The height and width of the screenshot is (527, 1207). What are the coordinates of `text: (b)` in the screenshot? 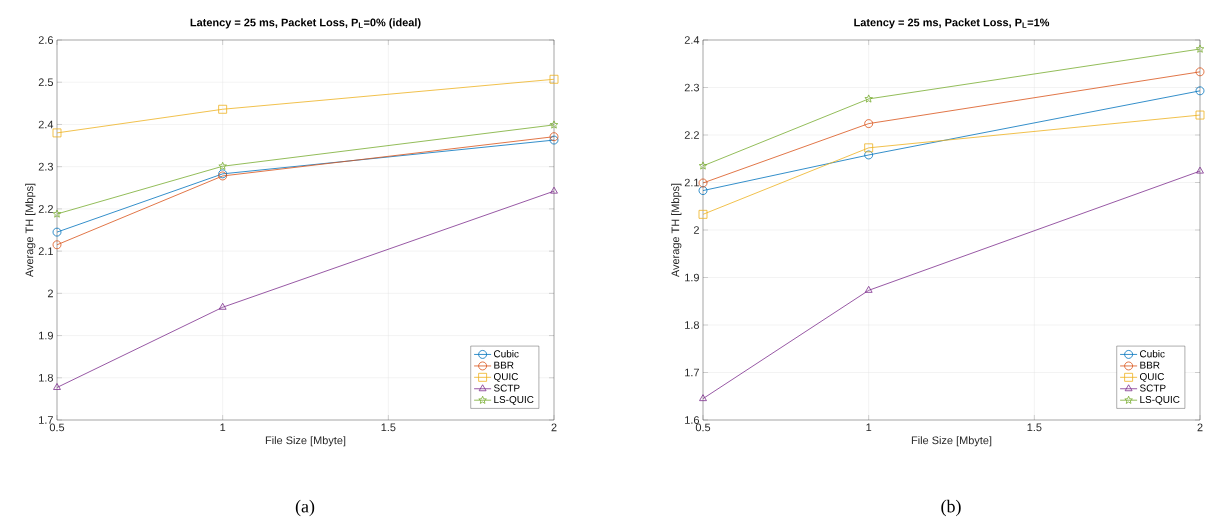 It's located at (951, 508).